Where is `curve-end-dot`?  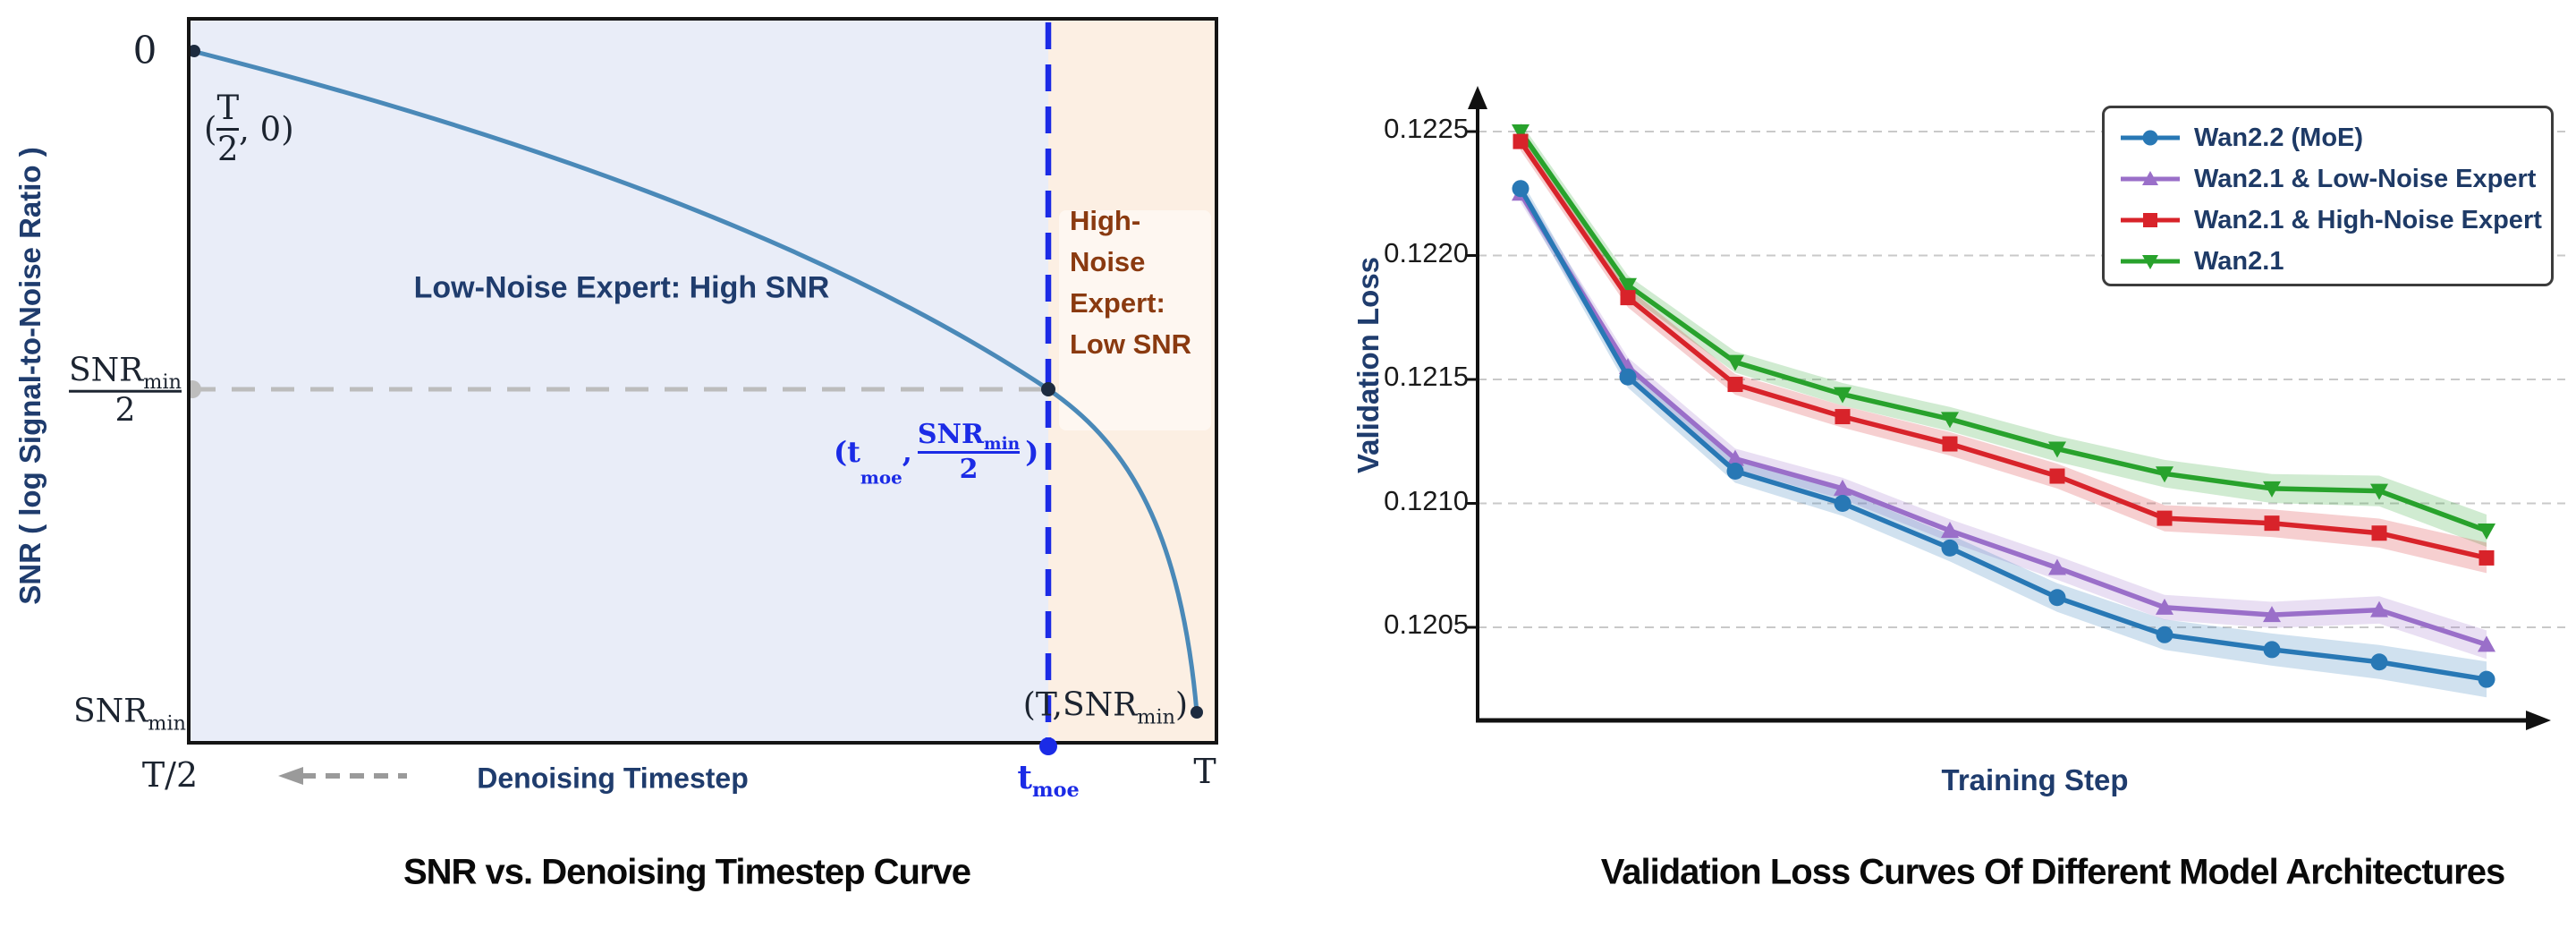 curve-end-dot is located at coordinates (1197, 713).